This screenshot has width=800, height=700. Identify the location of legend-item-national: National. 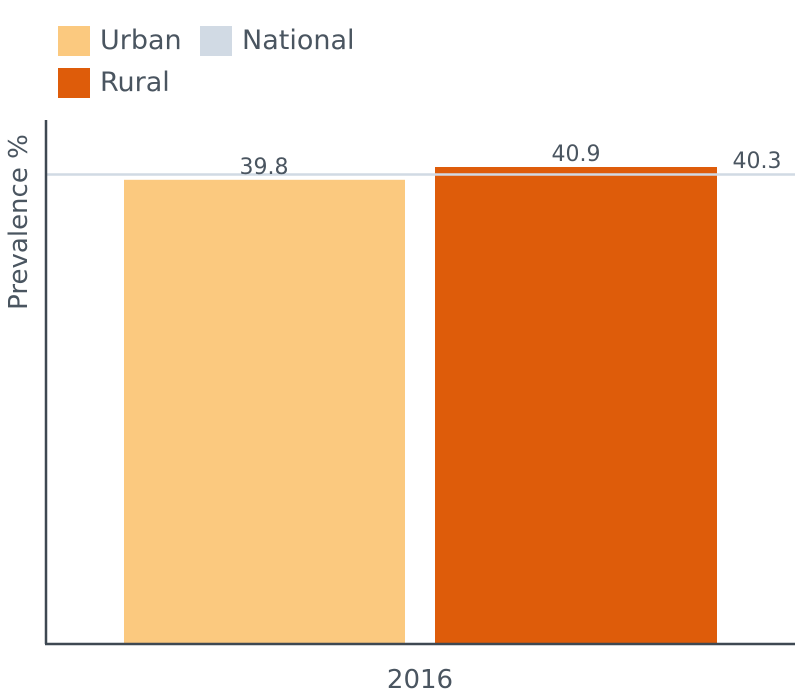
(277, 41).